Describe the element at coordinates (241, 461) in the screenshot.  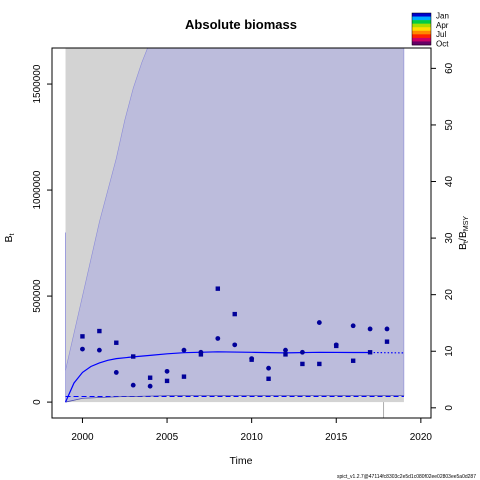
I see `x-axis-label: Time` at that location.